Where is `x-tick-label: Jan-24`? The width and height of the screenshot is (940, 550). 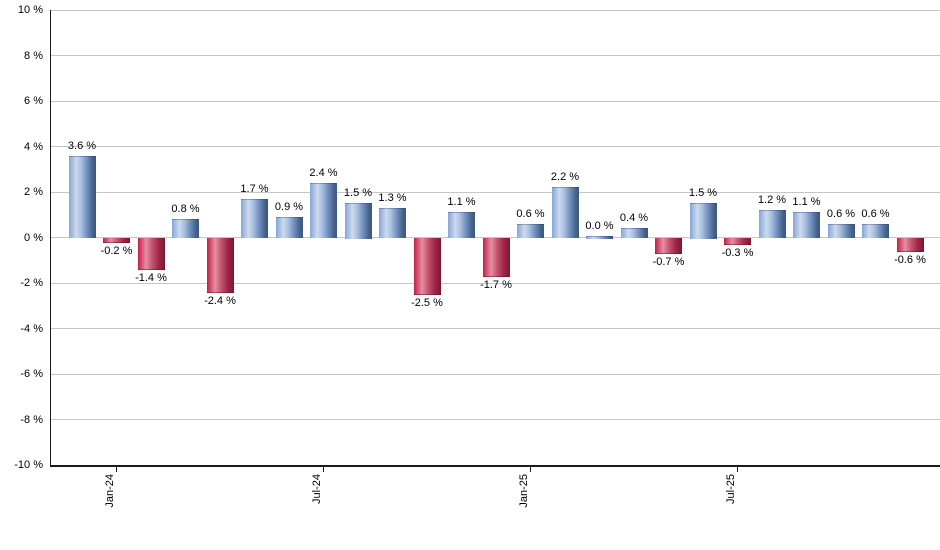 x-tick-label: Jan-24 is located at coordinates (109, 491).